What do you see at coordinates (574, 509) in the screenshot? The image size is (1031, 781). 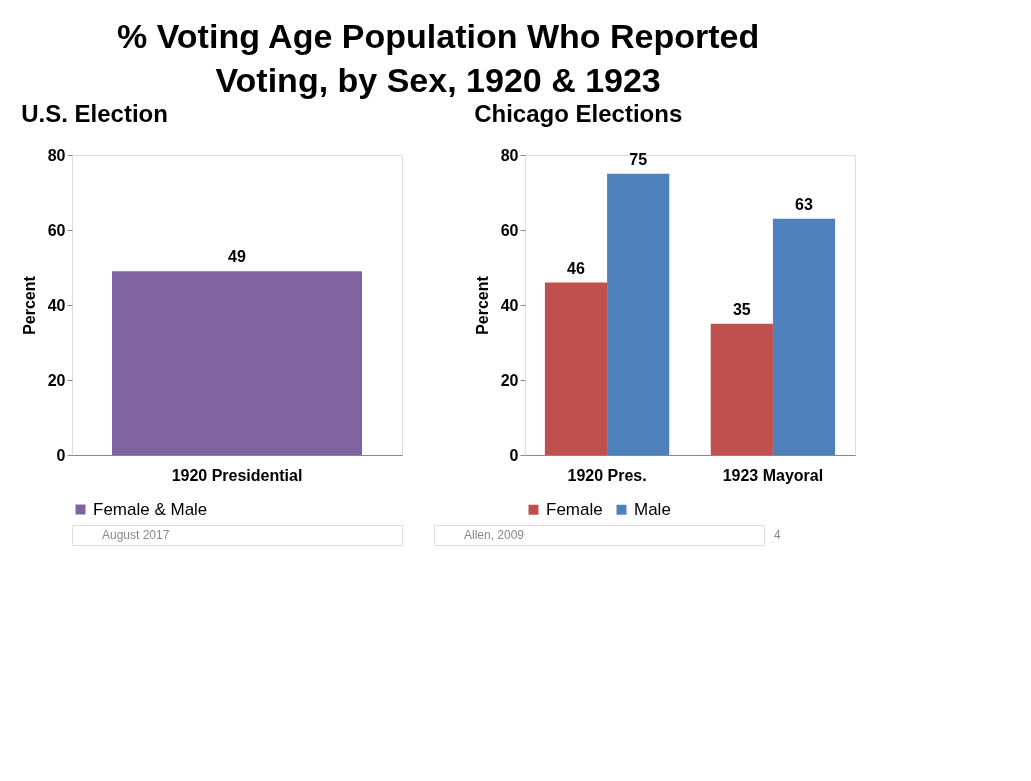 I see `legend-label: Female` at bounding box center [574, 509].